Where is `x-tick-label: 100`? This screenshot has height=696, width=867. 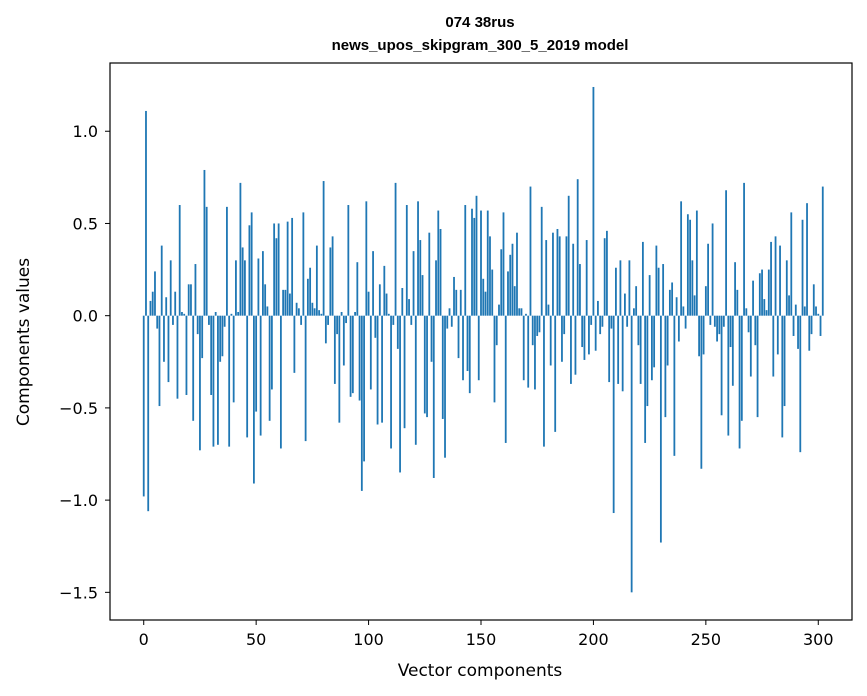
x-tick-label: 100 is located at coordinates (368, 639).